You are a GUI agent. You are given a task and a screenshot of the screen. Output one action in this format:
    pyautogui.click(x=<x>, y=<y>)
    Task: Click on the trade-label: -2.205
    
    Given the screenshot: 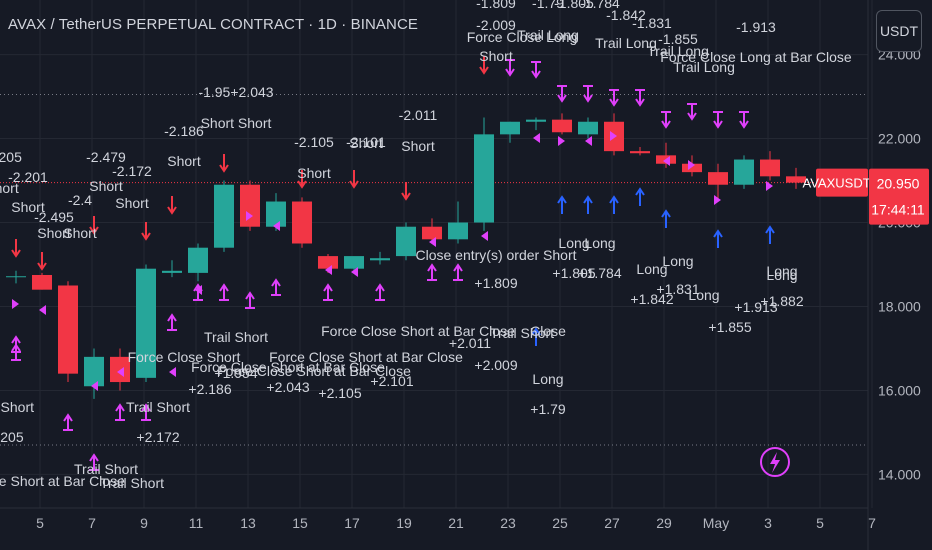 What is the action you would take?
    pyautogui.click(x=11, y=157)
    